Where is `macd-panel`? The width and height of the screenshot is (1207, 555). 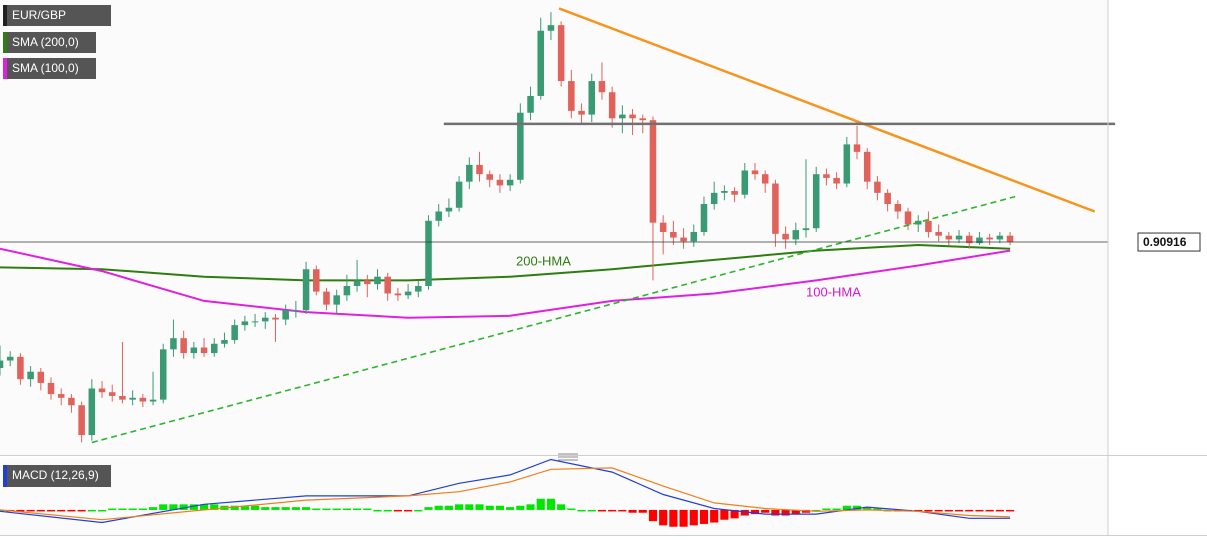 macd-panel is located at coordinates (554, 496).